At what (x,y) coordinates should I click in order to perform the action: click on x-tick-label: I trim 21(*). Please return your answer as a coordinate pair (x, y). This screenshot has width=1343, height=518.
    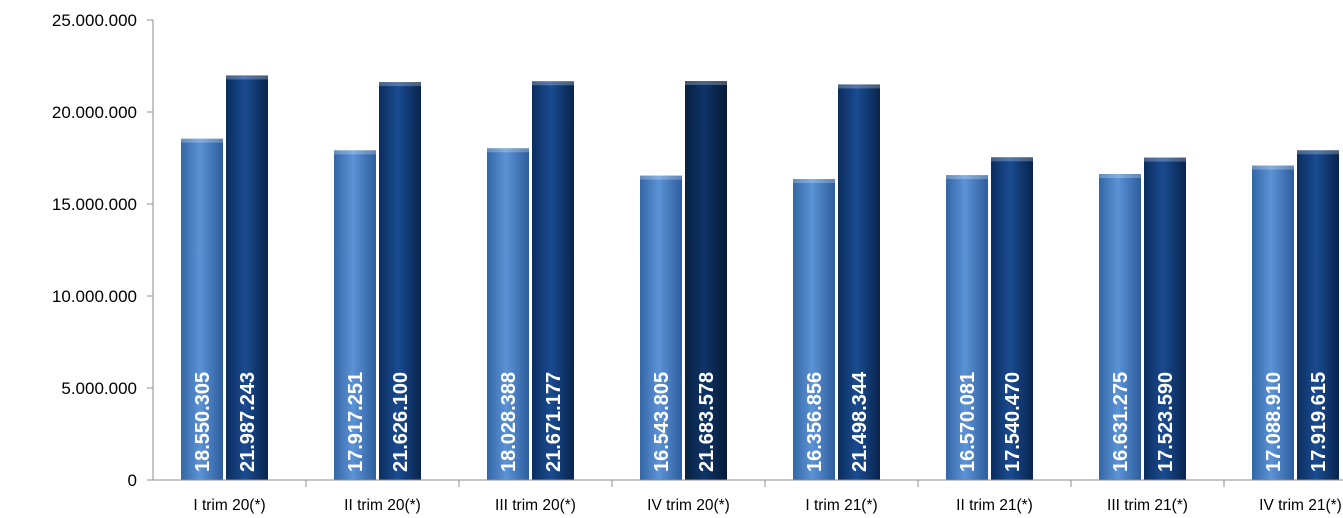
    Looking at the image, I should click on (841, 505).